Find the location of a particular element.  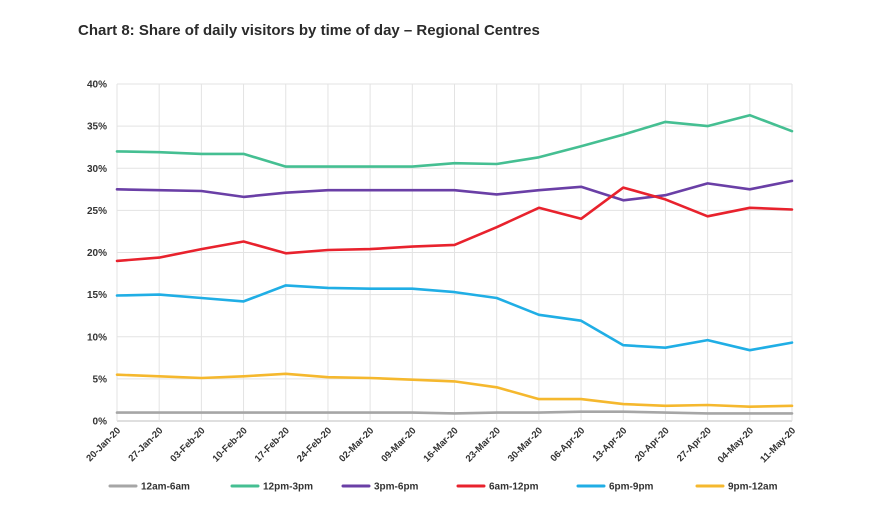

legend-label: 3pm-6pm is located at coordinates (396, 487).